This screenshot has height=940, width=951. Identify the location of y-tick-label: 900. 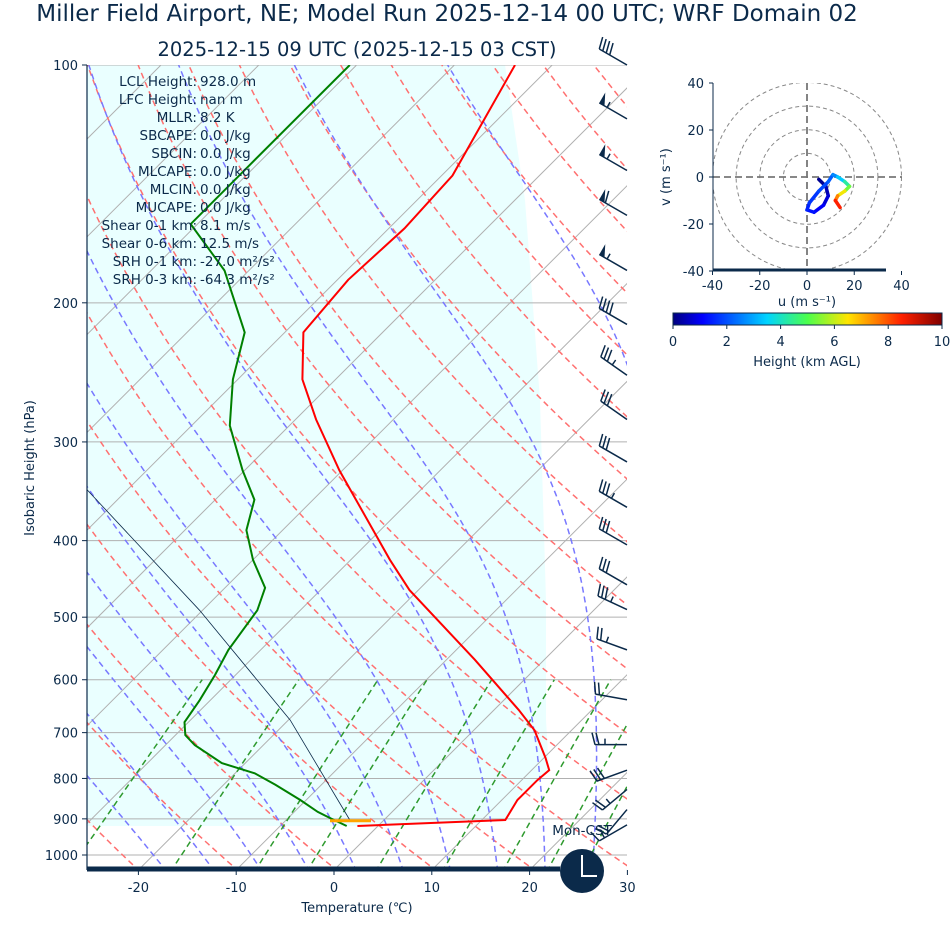
(65, 820).